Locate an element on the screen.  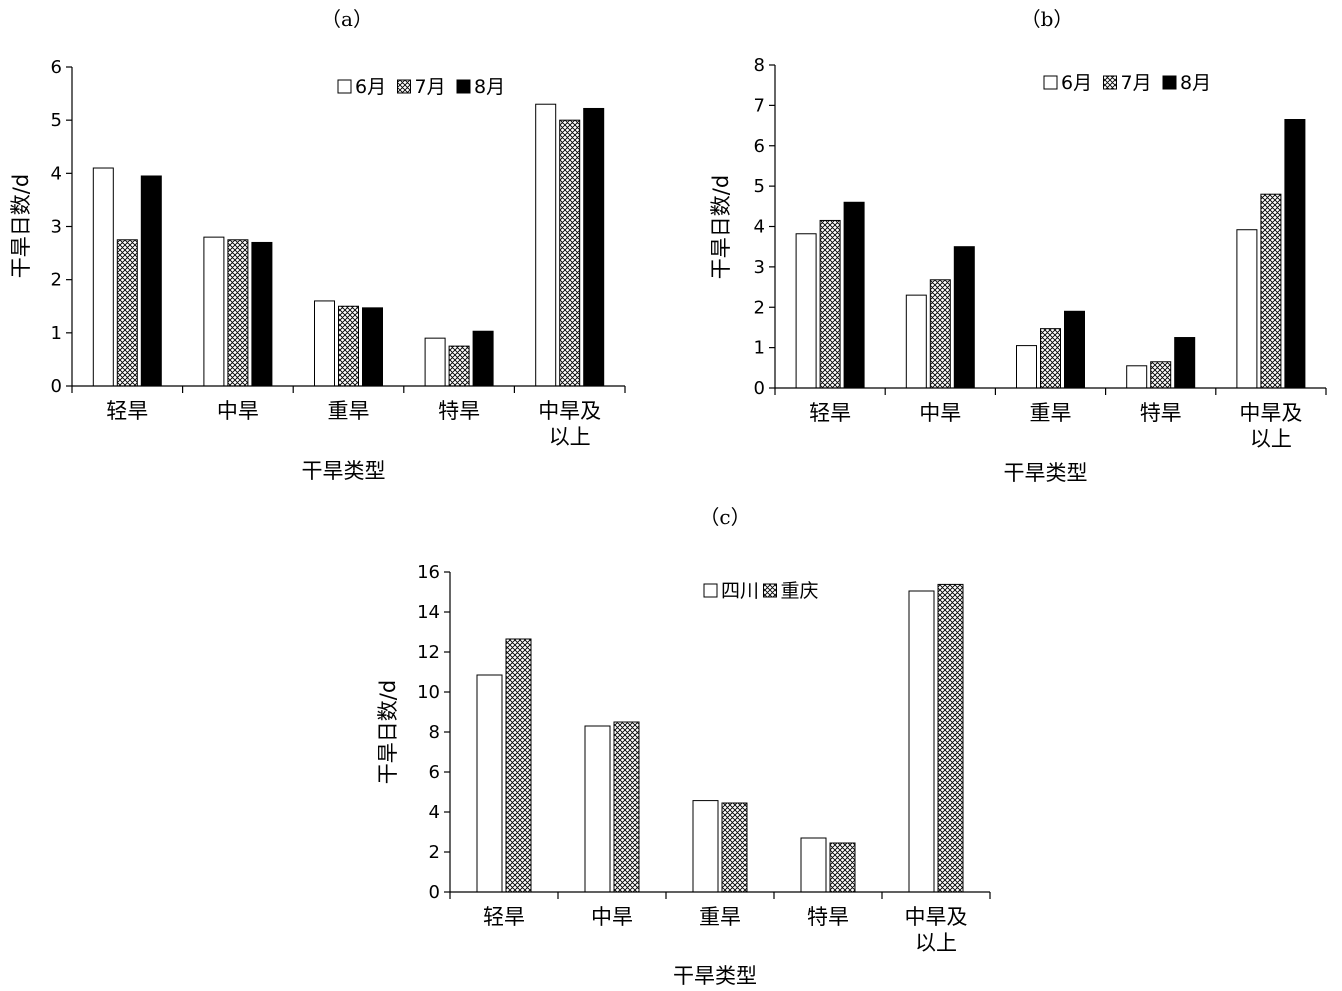
y-tick-label: 8 is located at coordinates (434, 732).